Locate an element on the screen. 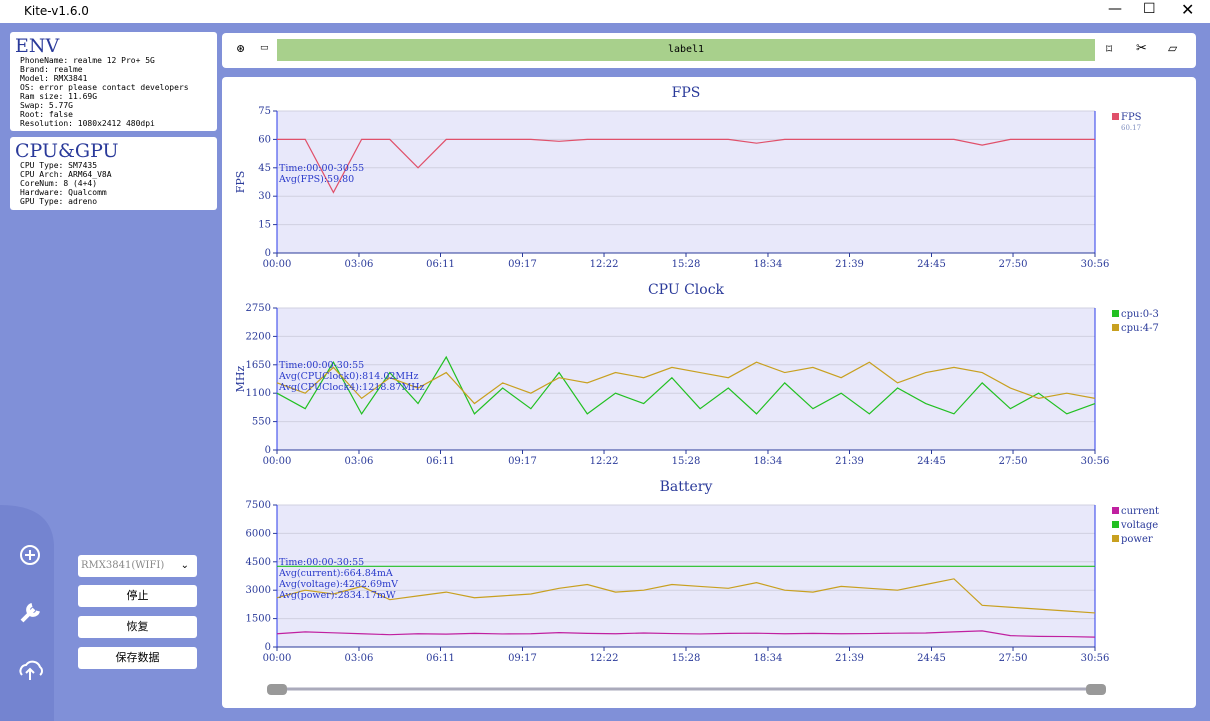  y-tick-label: 30 is located at coordinates (264, 196).